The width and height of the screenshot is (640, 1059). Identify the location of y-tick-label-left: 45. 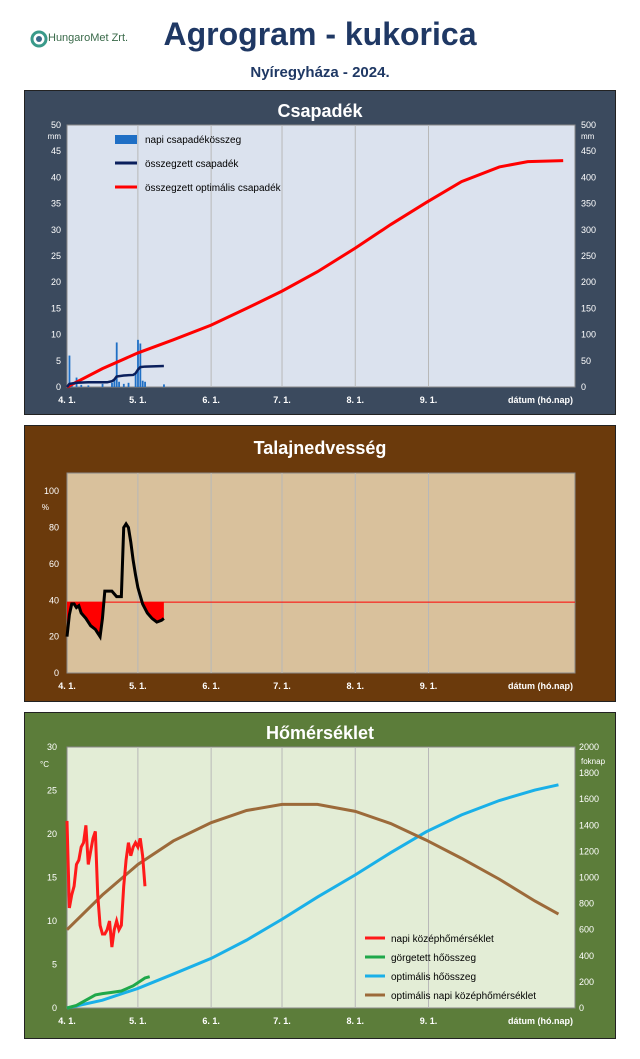
(56, 151).